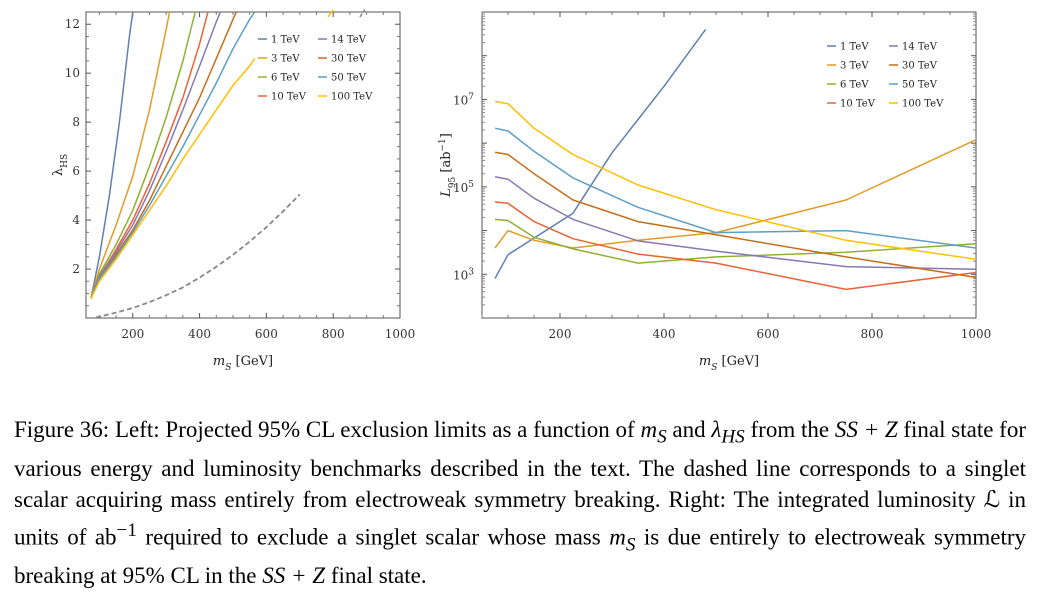 The image size is (1037, 609). What do you see at coordinates (76, 269) in the screenshot?
I see `y-tick-label: 2` at bounding box center [76, 269].